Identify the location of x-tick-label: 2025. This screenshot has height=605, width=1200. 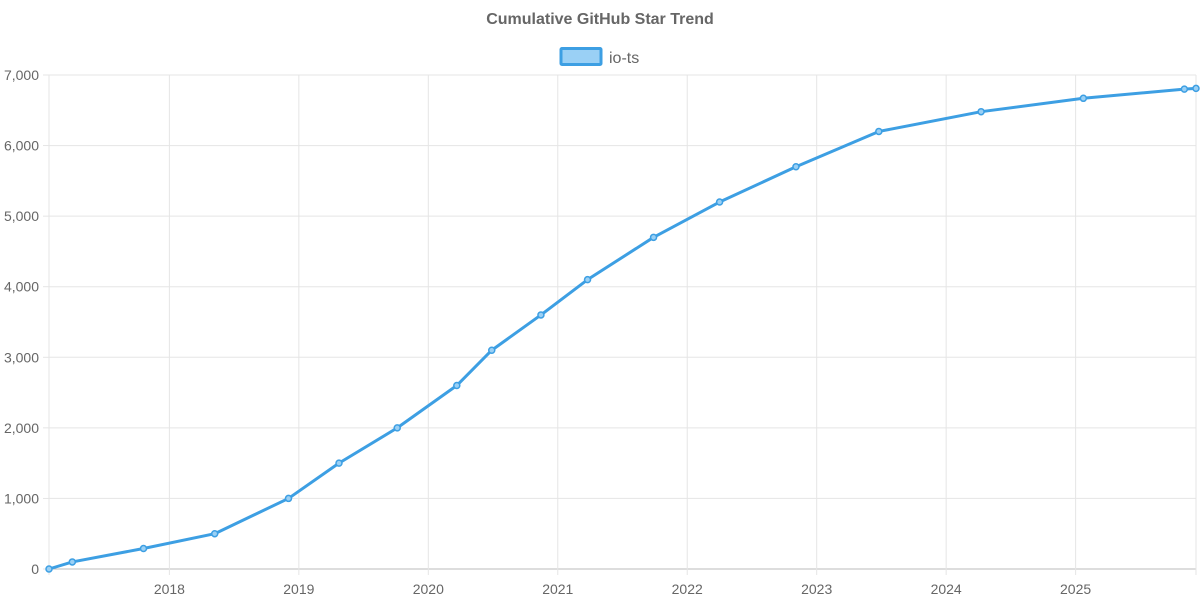
(1075, 589).